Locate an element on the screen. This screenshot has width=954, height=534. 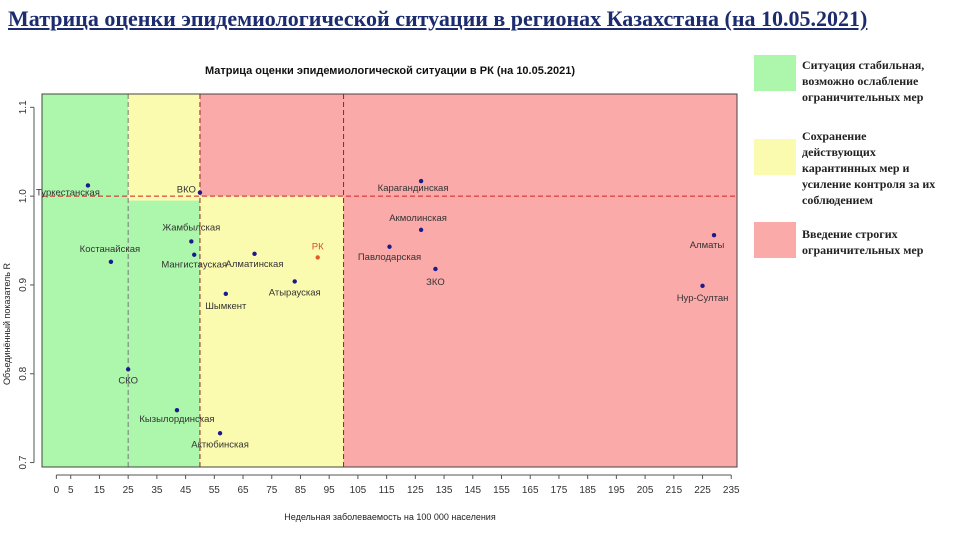
x-tick-label: 165 is located at coordinates (530, 490).